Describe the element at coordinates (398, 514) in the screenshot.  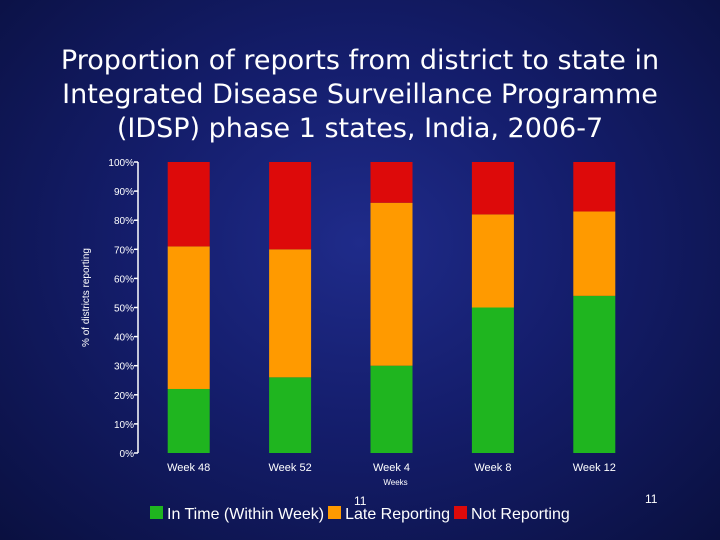
I see `legend-label-late: Late Reporting` at that location.